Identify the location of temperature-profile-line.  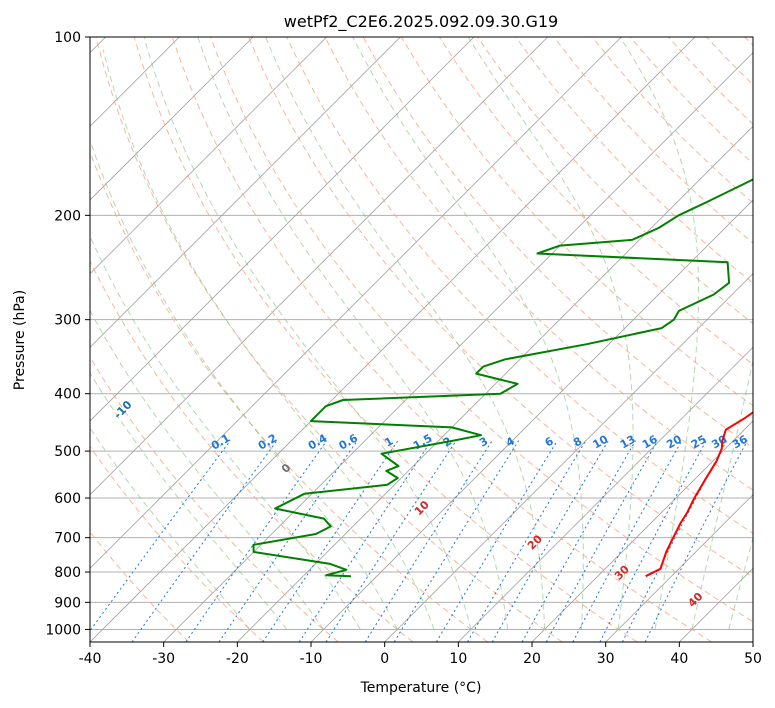
(699, 494).